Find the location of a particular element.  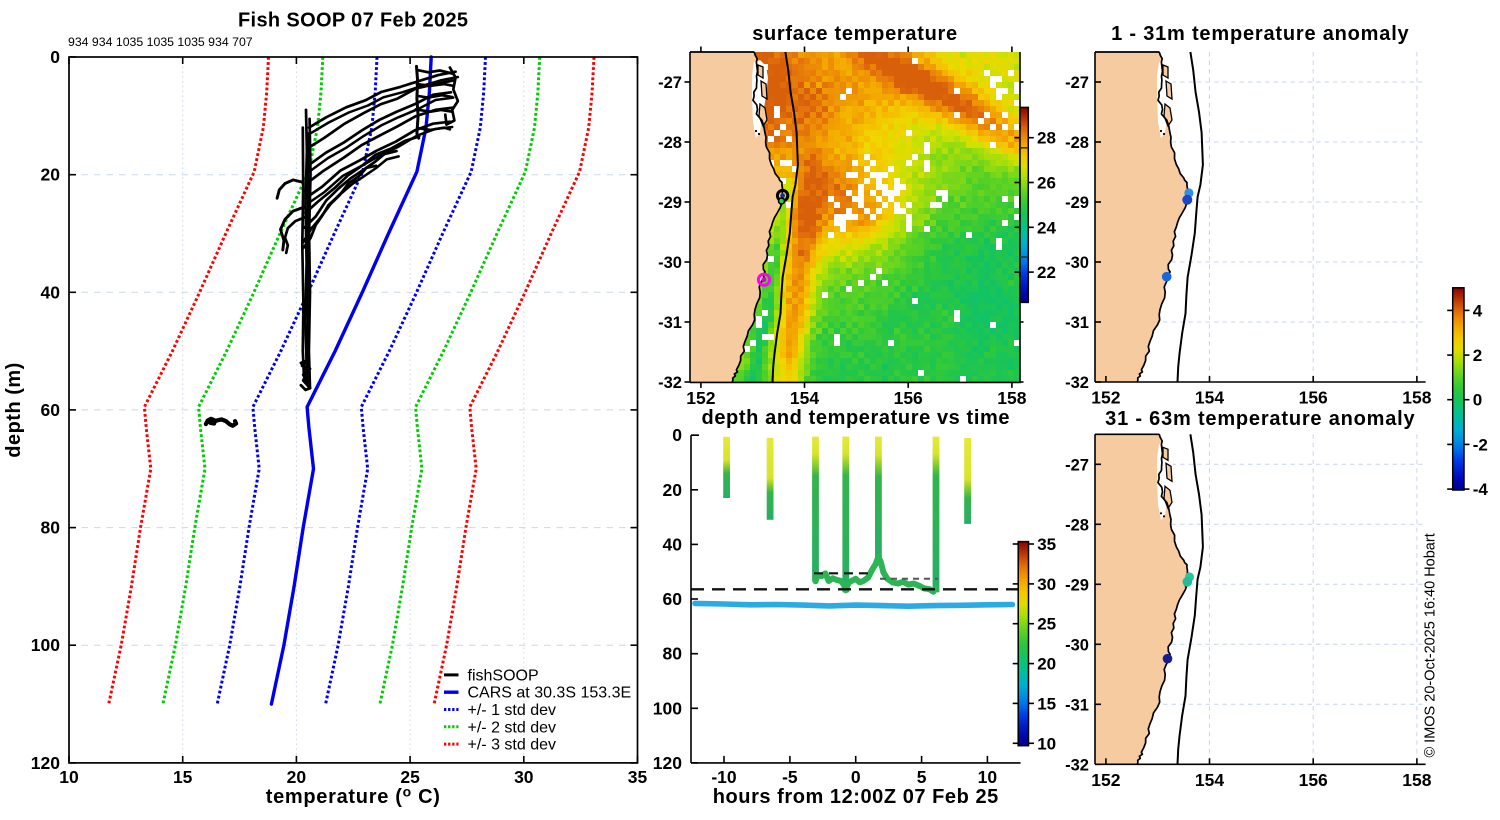

svg-text: surface temperature is located at coordinates (855, 34).